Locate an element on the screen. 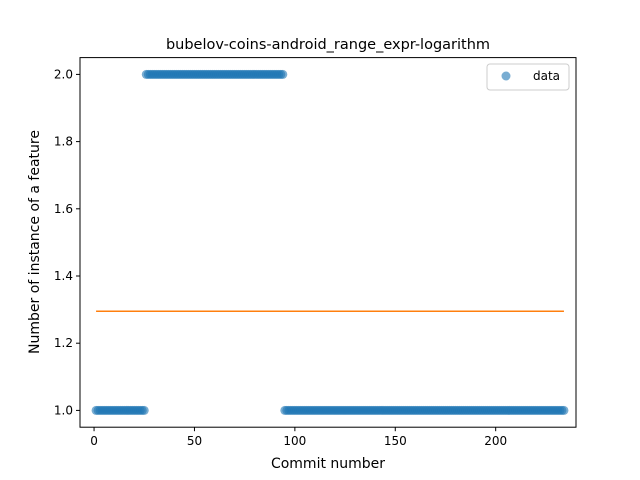 This screenshot has width=640, height=480. y-tick-label: 1.8 is located at coordinates (63, 142).